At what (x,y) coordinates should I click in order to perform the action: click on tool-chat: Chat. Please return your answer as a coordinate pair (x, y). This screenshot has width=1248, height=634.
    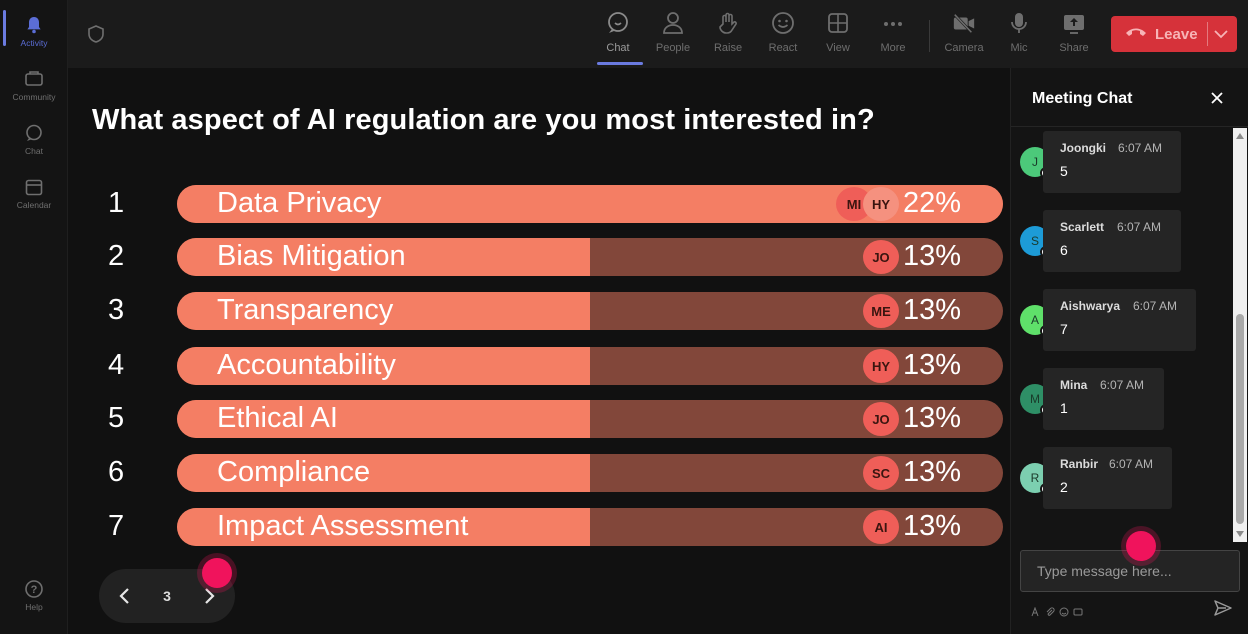
    Looking at the image, I should click on (618, 36).